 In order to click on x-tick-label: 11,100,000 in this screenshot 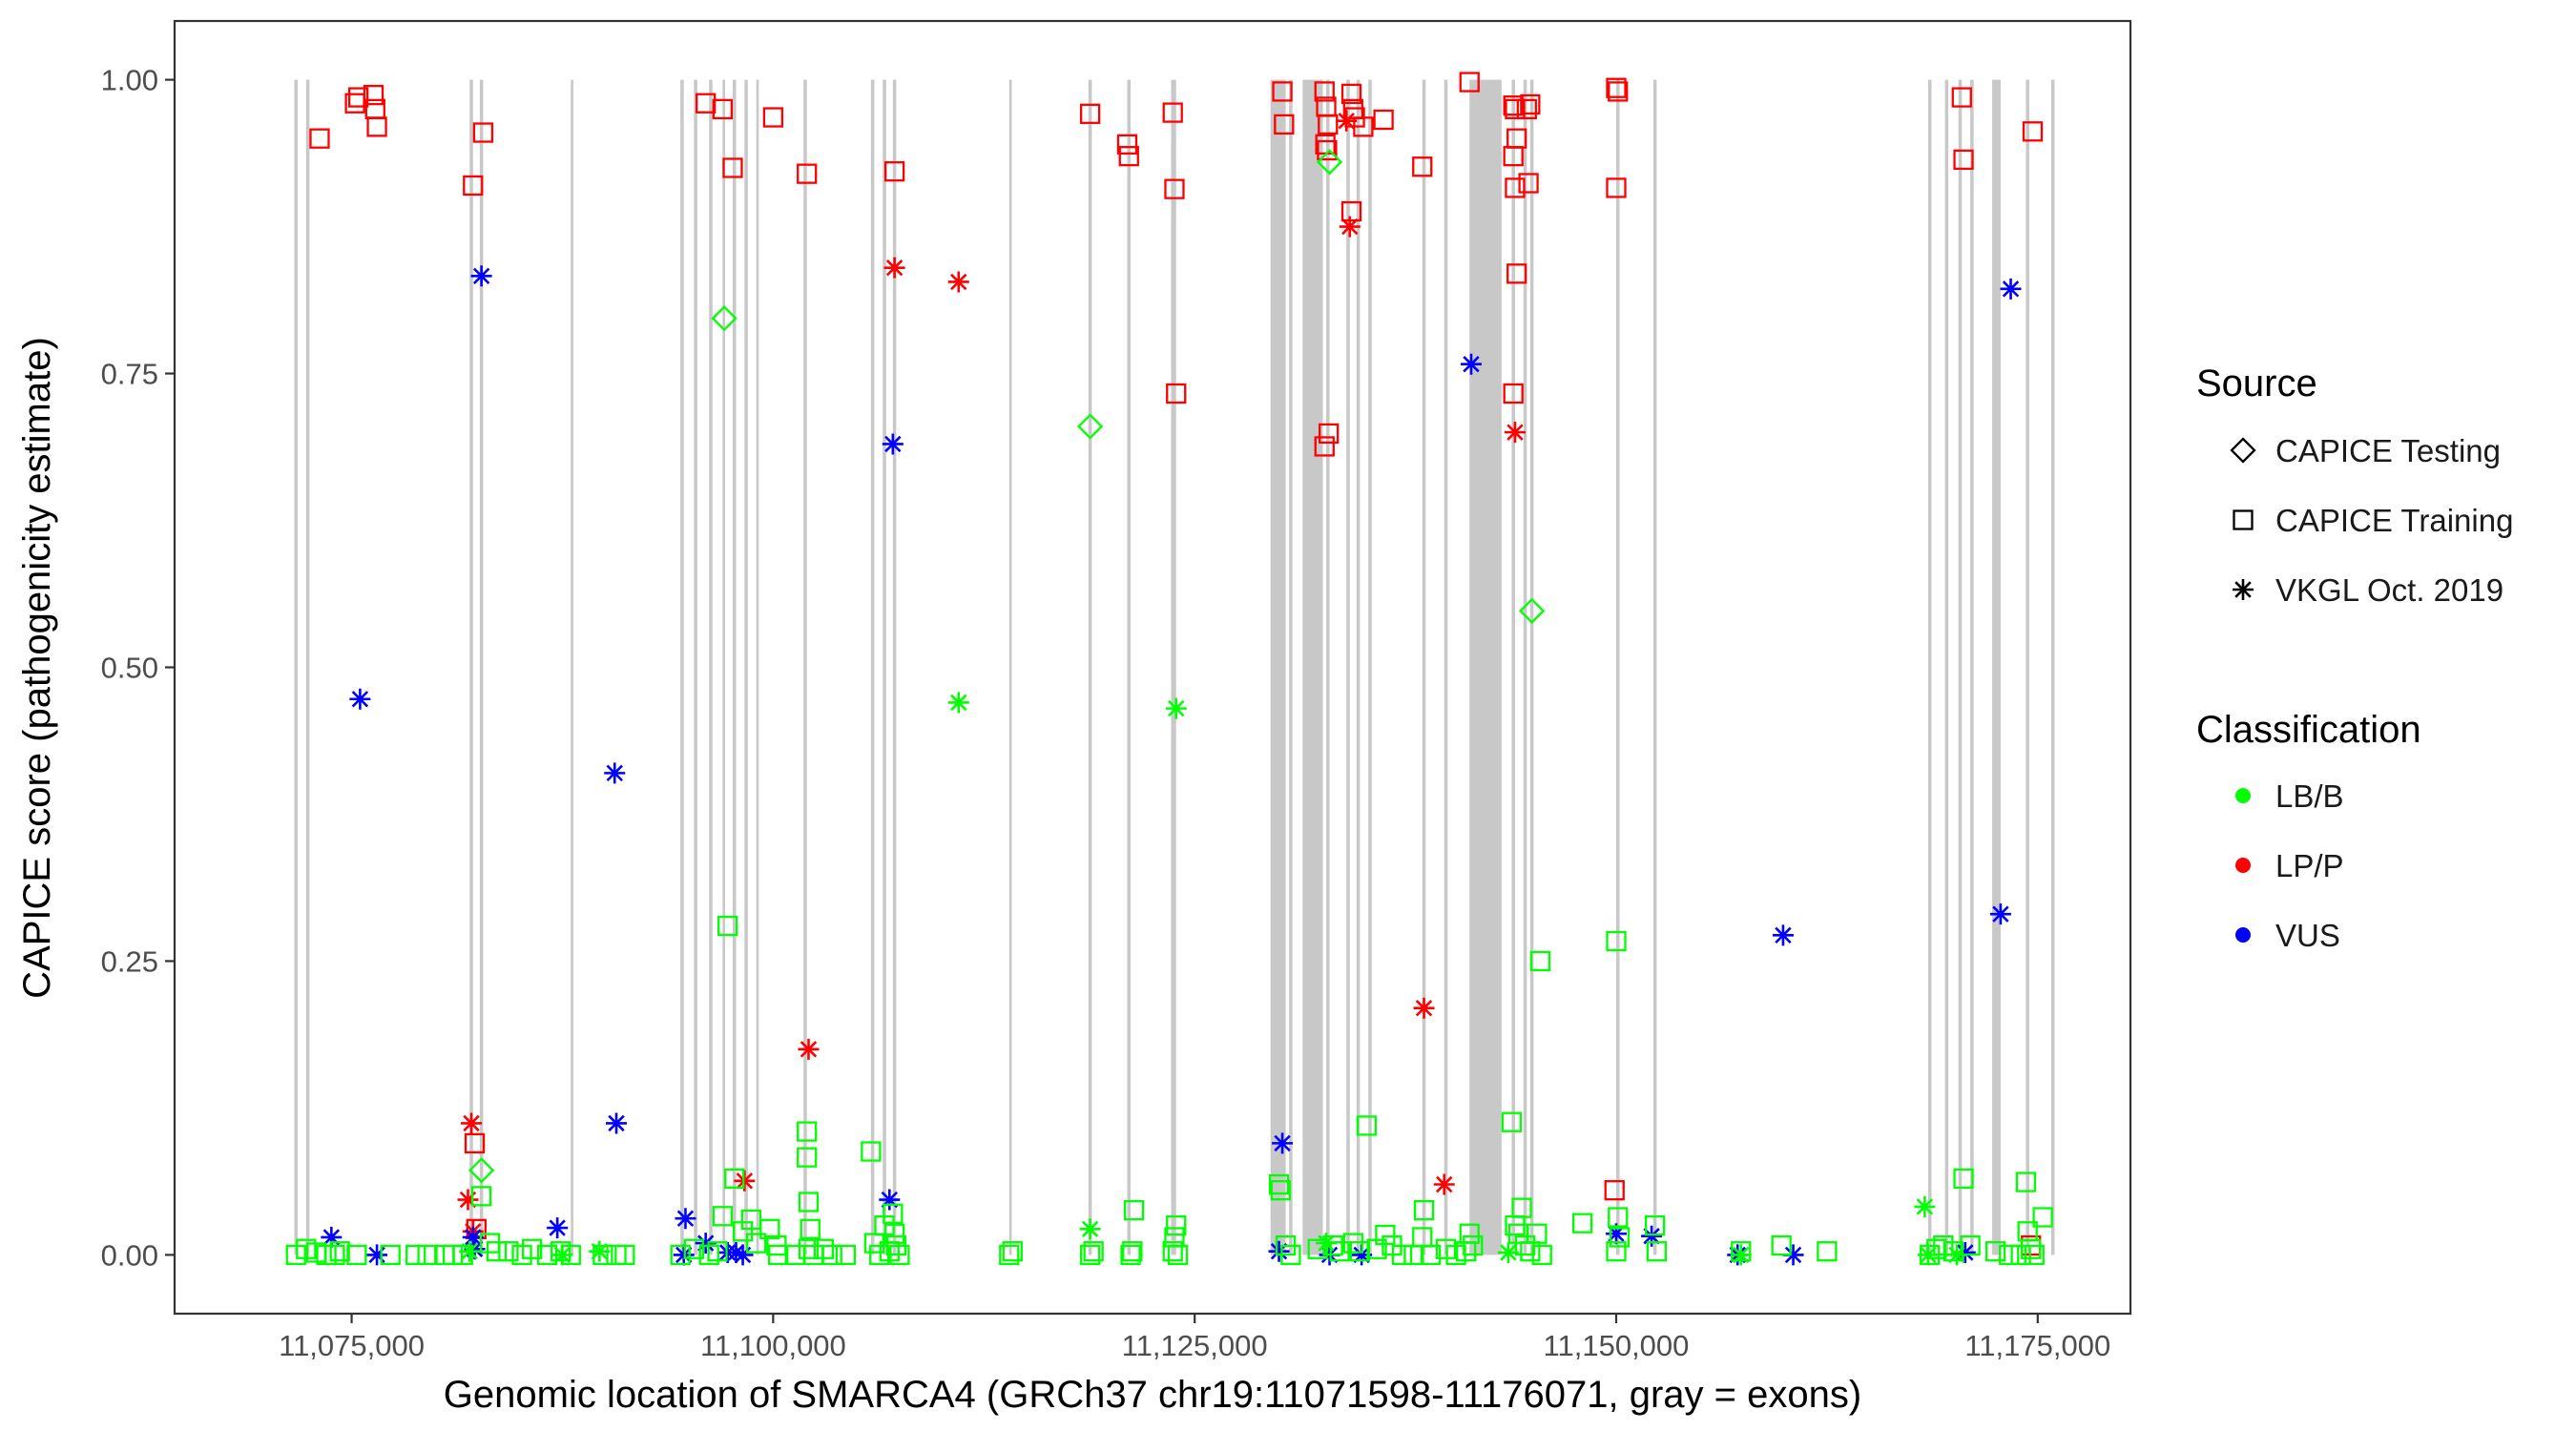, I will do `click(773, 1345)`.